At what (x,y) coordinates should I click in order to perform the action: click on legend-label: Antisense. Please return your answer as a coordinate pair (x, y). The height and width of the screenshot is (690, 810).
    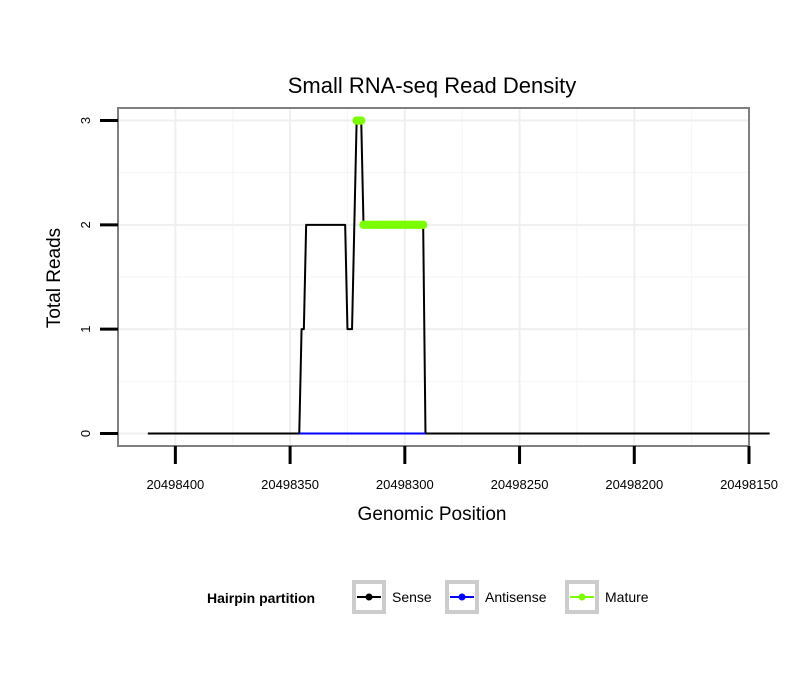
    Looking at the image, I should click on (516, 597).